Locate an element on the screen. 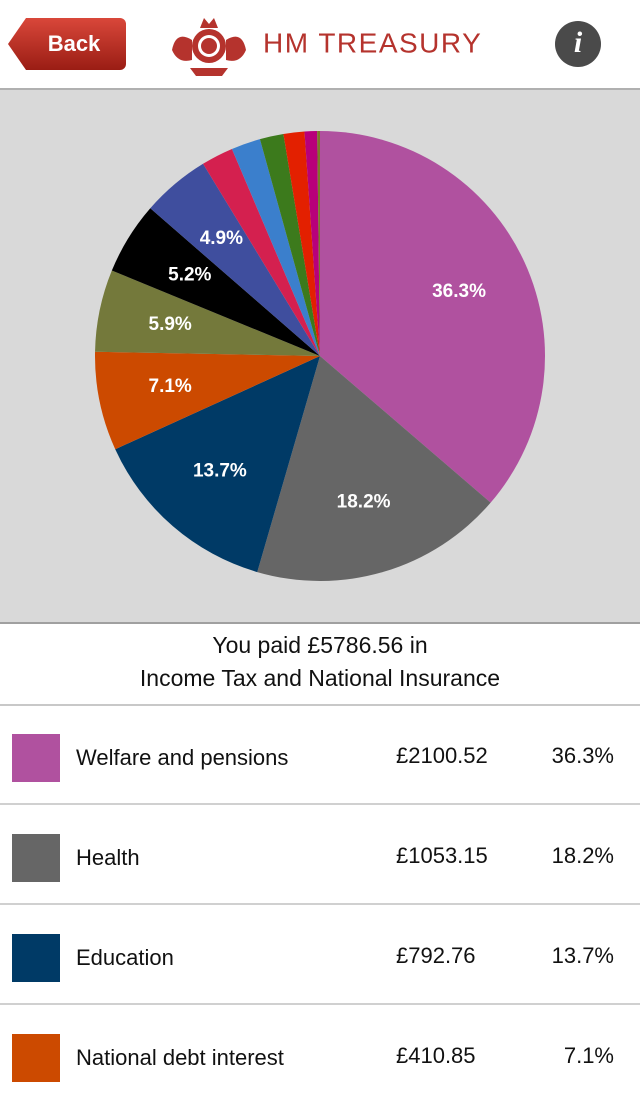 This screenshot has height=1102, width=640. amount: £2100.52 is located at coordinates (442, 755).